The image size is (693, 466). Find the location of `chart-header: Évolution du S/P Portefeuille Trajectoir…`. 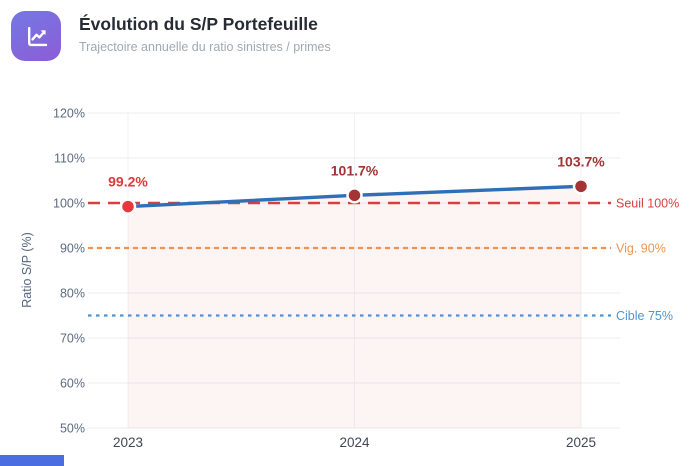

chart-header: Évolution du S/P Portefeuille Trajectoir… is located at coordinates (171, 36).